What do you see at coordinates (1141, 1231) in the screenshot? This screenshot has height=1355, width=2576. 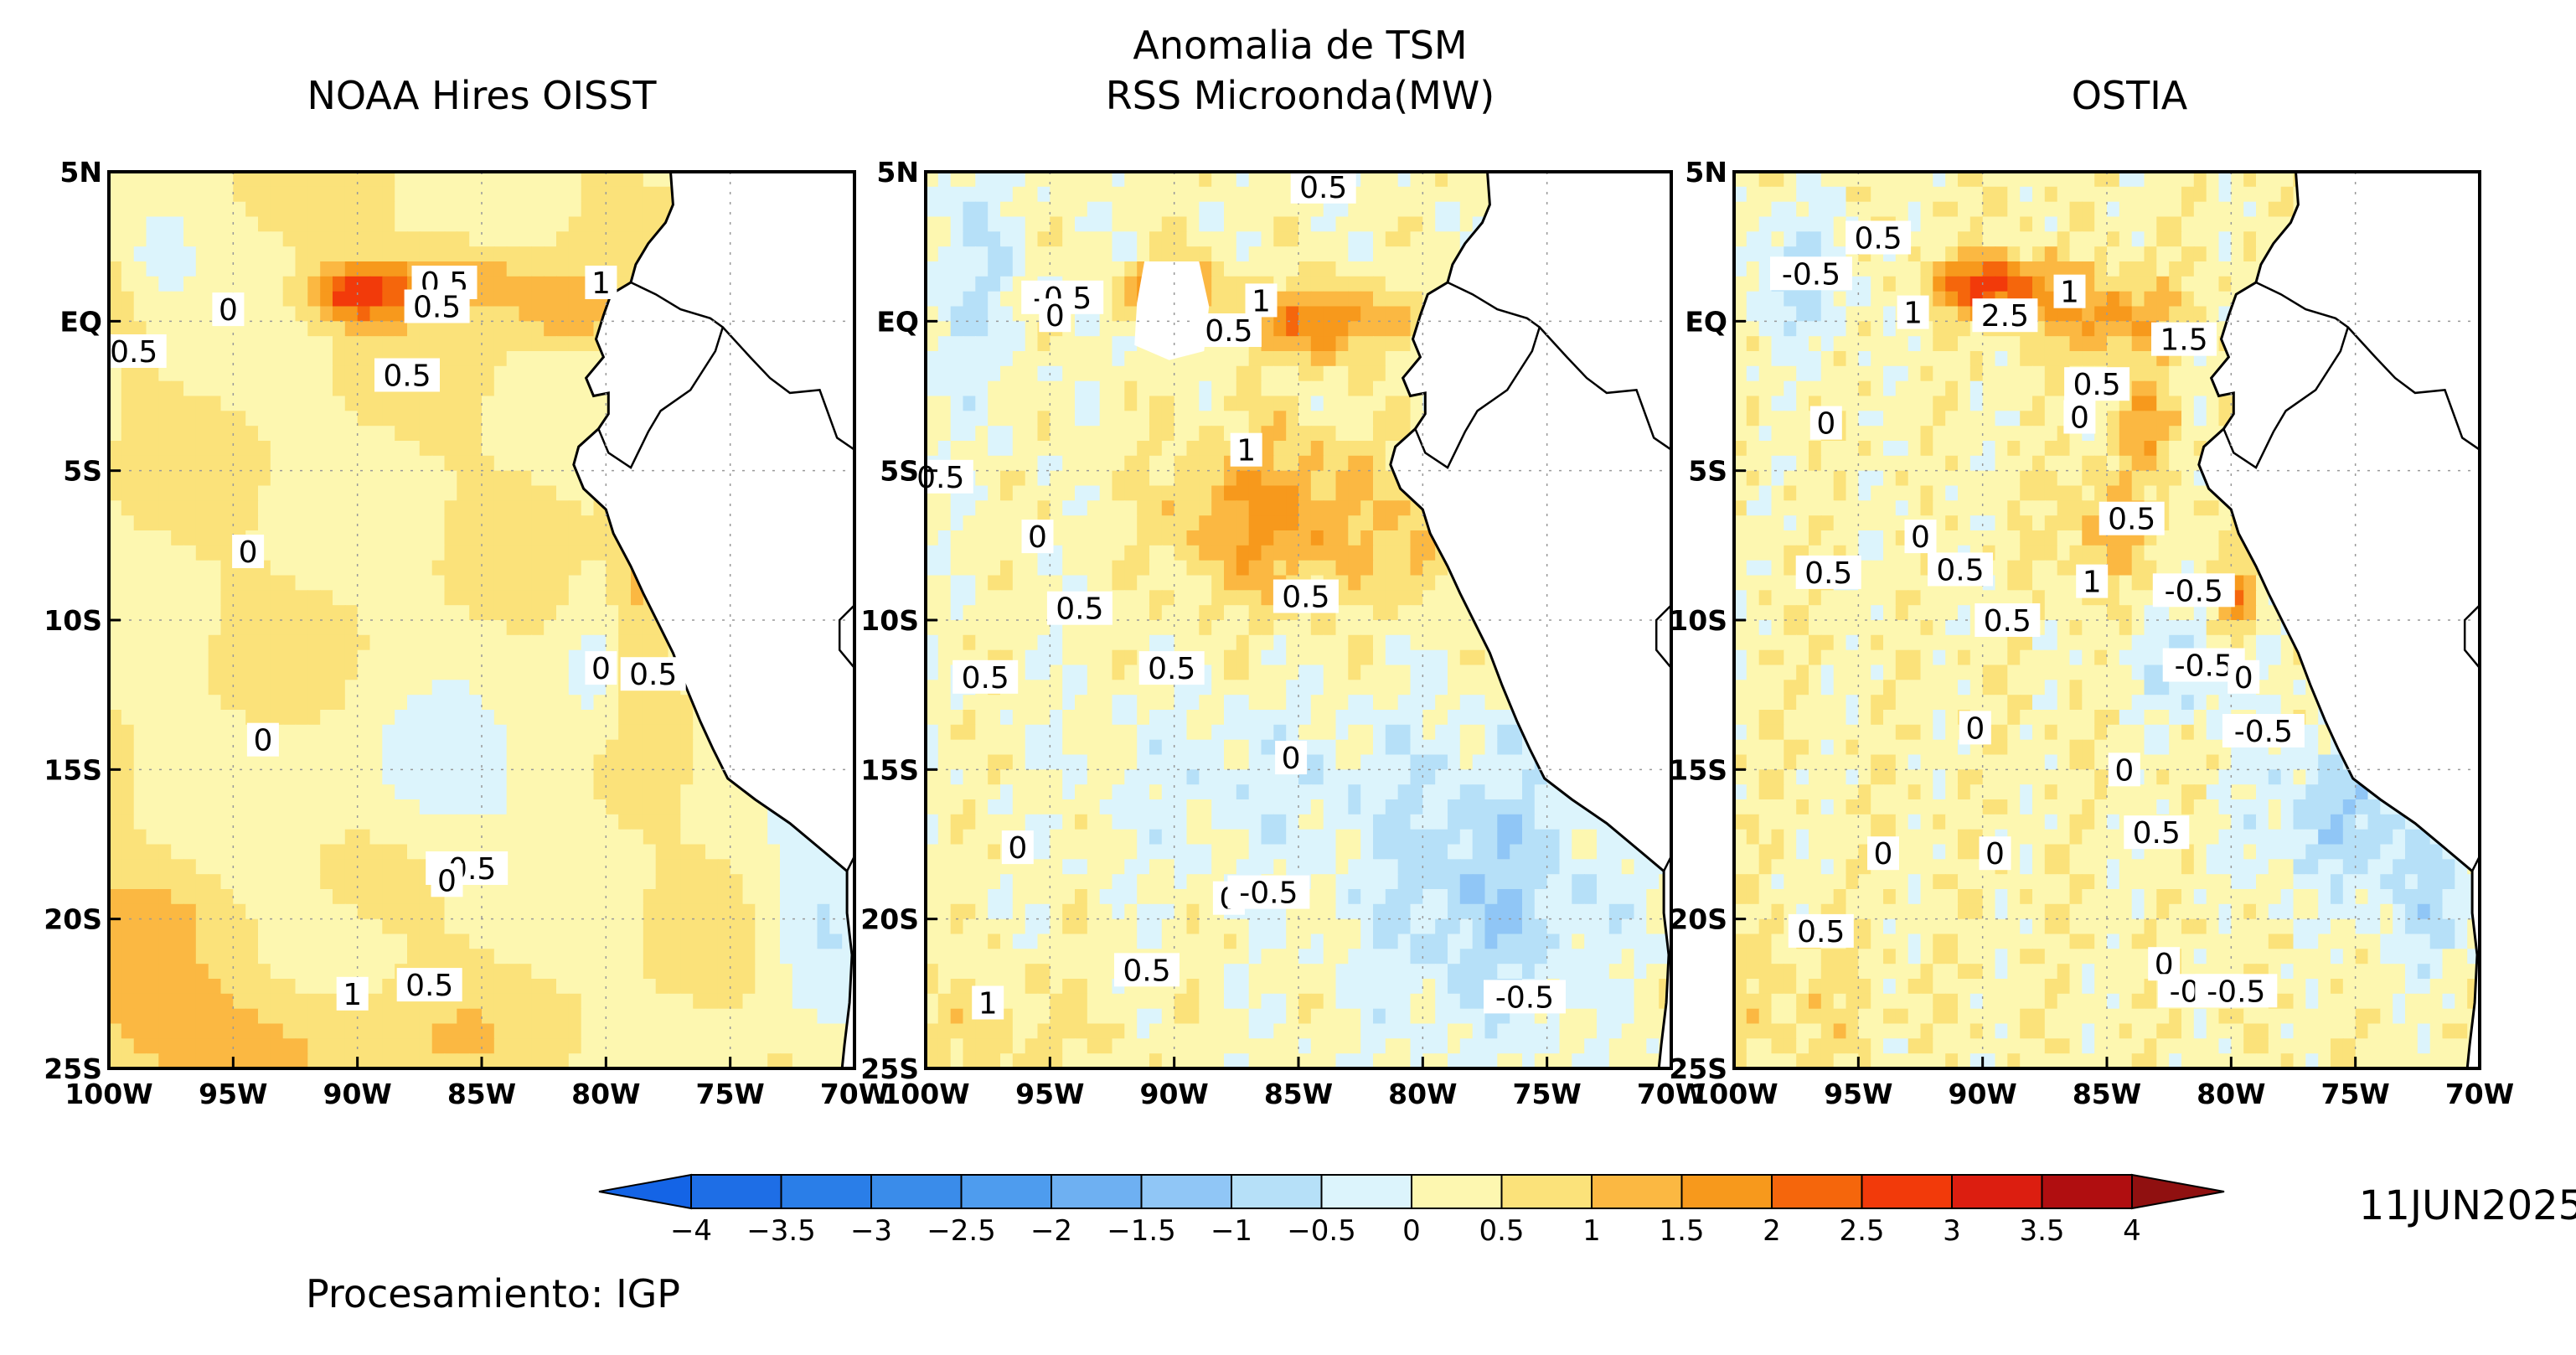 I see `colorbar-tick-label: −1.5` at bounding box center [1141, 1231].